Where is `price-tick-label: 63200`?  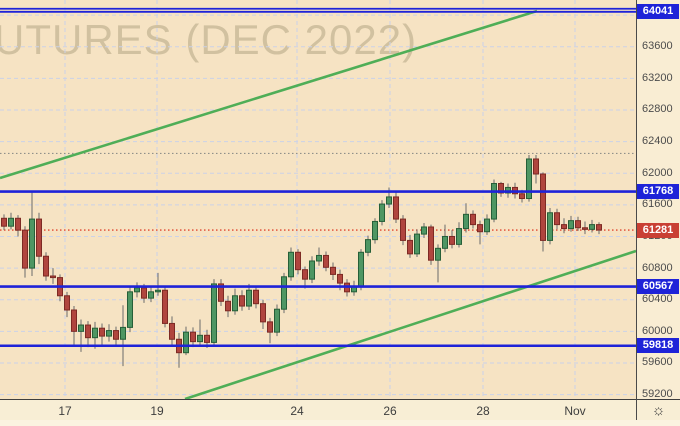 price-tick-label: 63200 is located at coordinates (657, 77).